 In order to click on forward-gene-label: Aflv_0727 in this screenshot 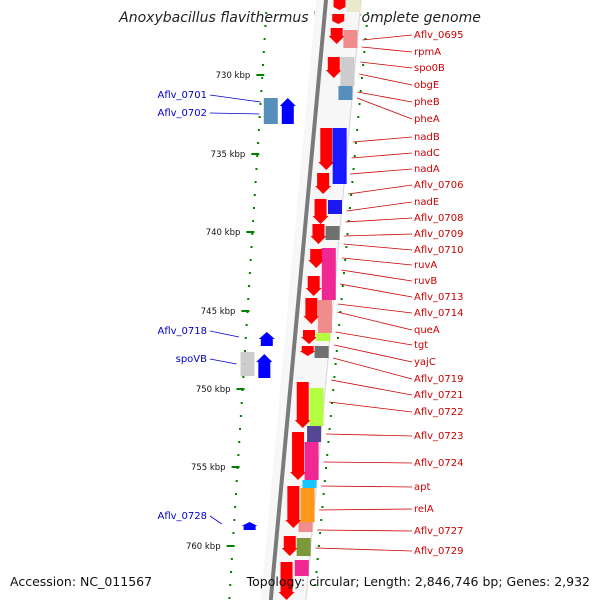, I will do `click(439, 531)`.